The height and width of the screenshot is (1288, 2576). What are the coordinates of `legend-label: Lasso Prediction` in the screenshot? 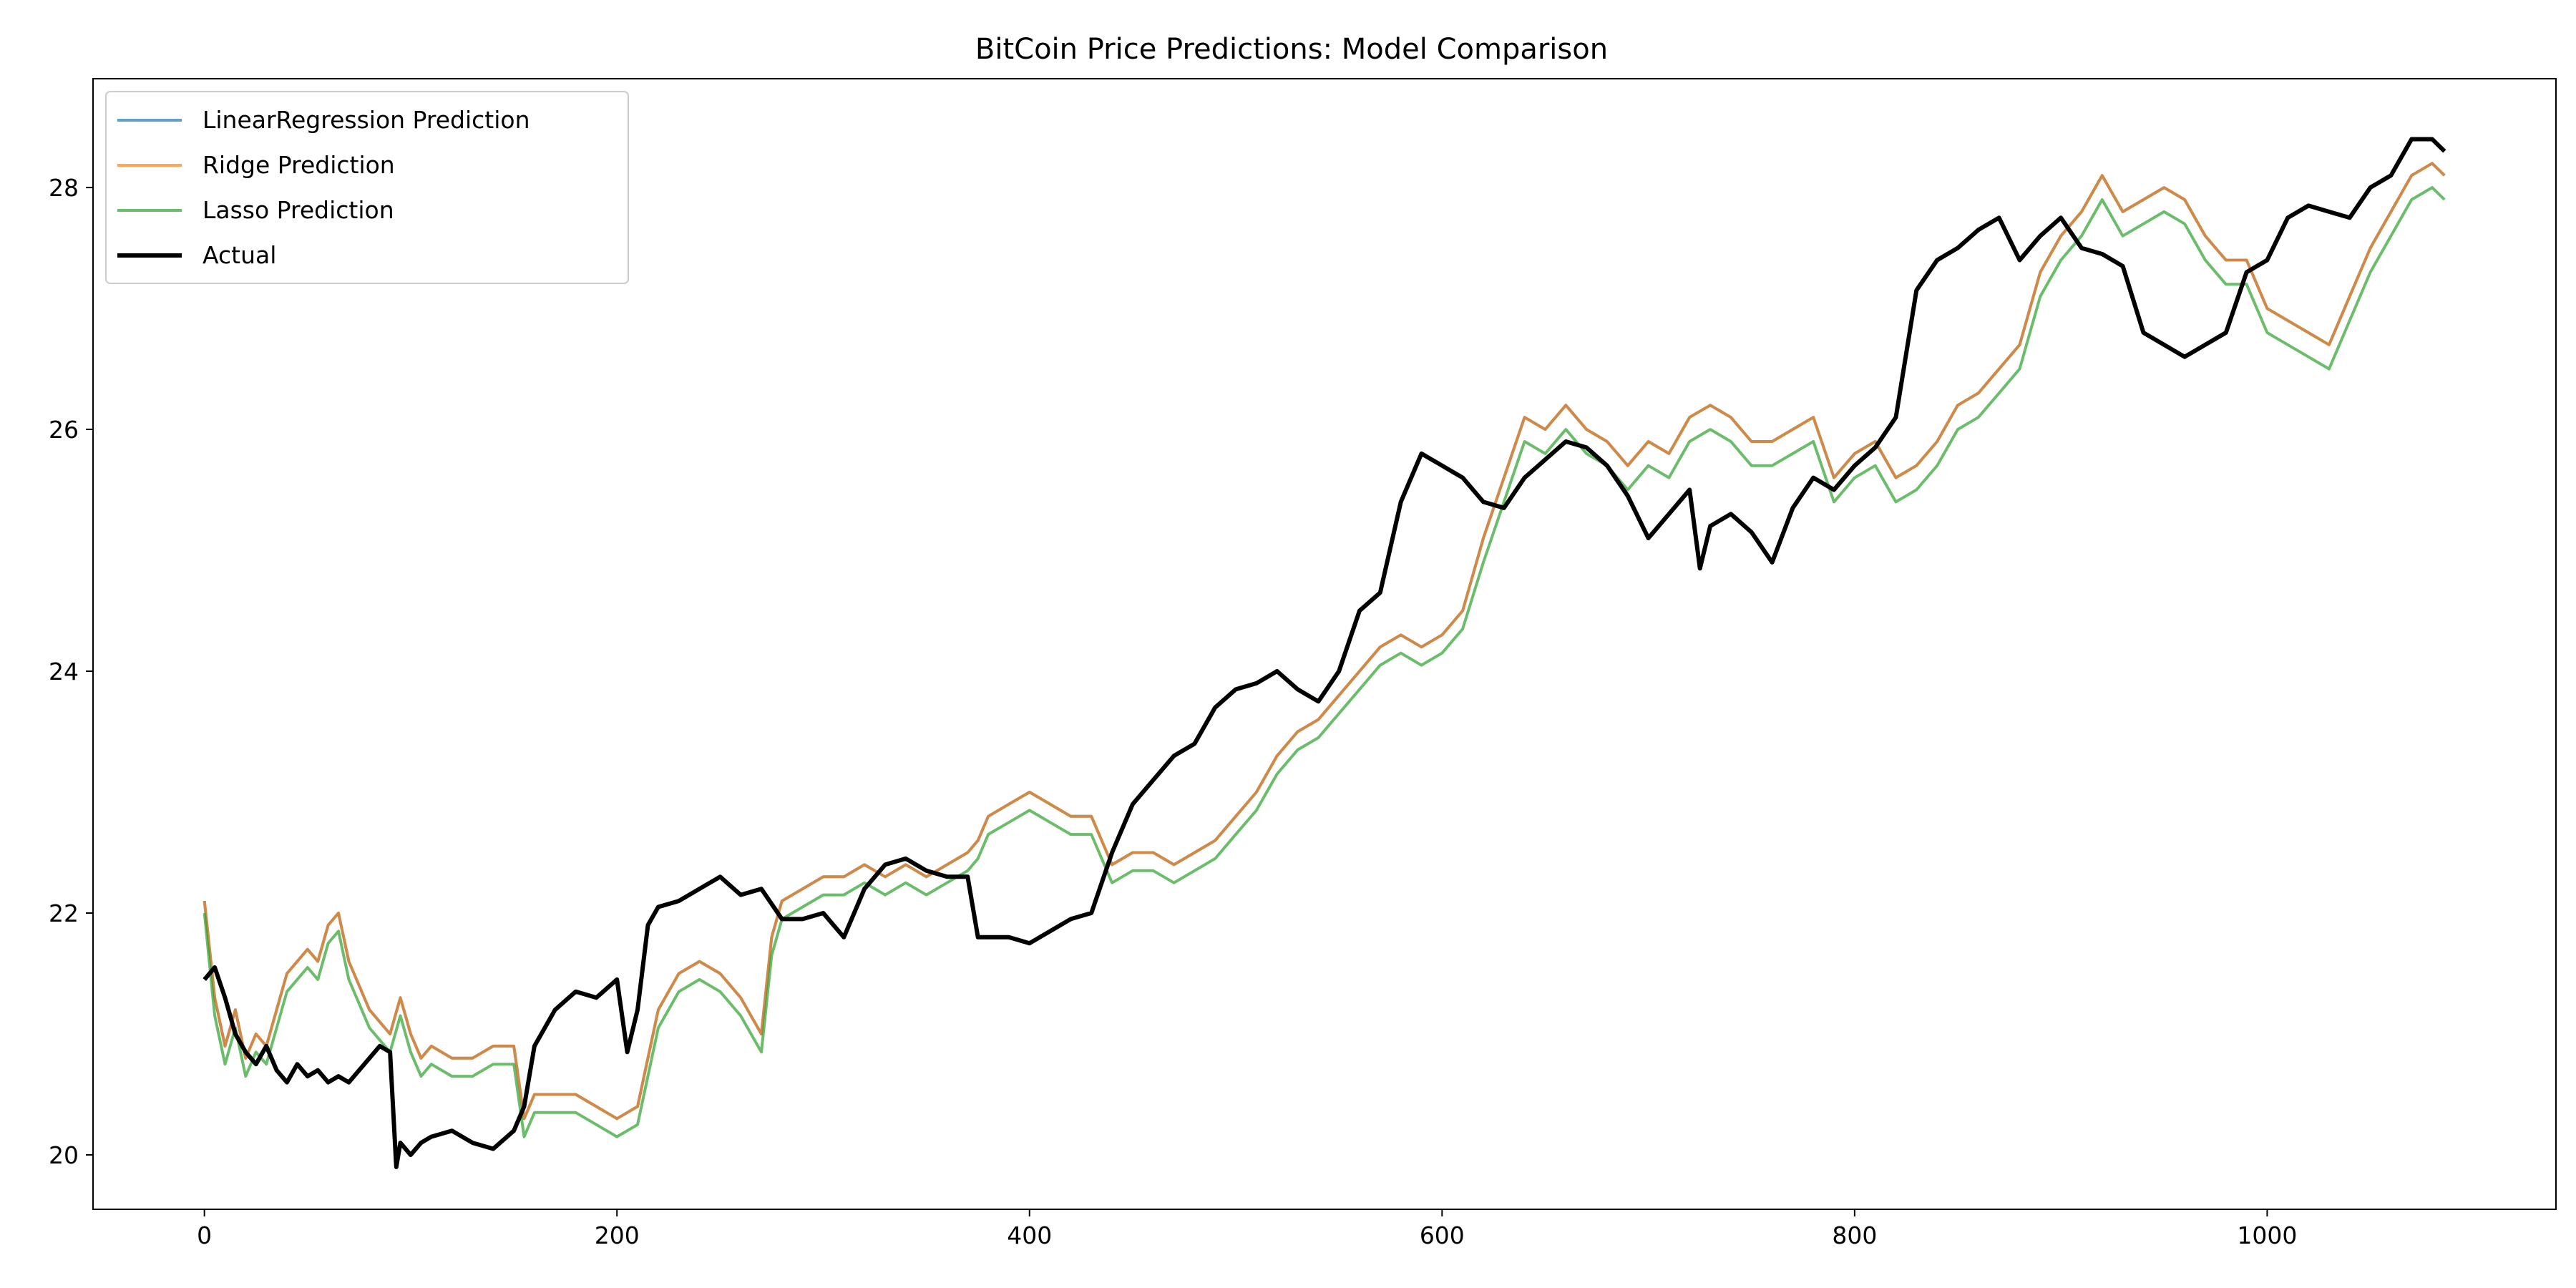 It's located at (298, 210).